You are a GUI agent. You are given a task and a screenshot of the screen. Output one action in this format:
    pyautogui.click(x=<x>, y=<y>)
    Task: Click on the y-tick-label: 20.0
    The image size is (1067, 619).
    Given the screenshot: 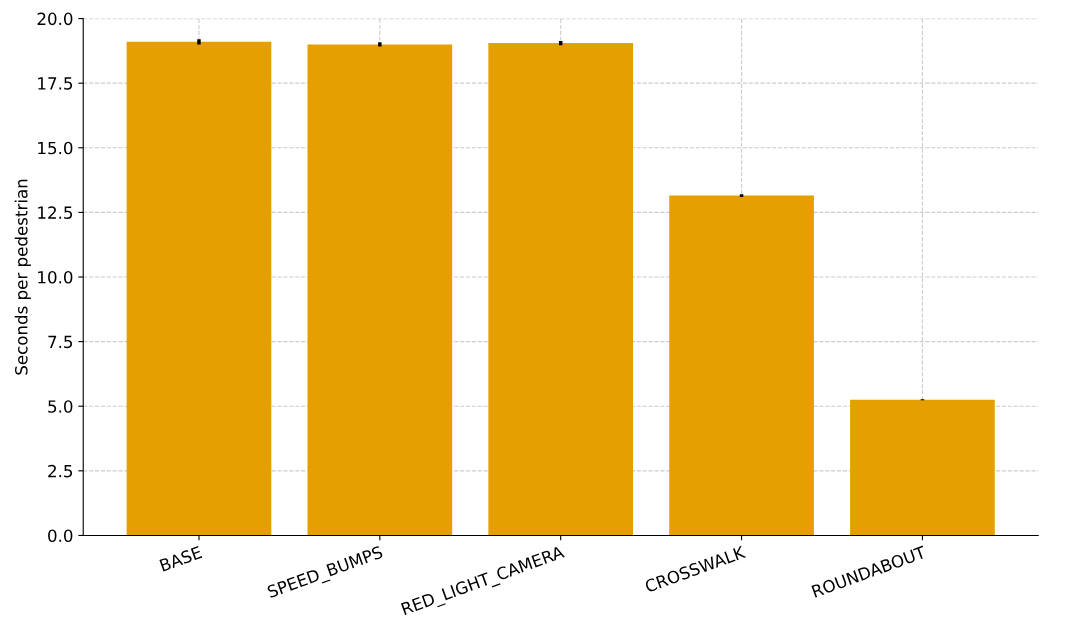 What is the action you would take?
    pyautogui.click(x=55, y=19)
    